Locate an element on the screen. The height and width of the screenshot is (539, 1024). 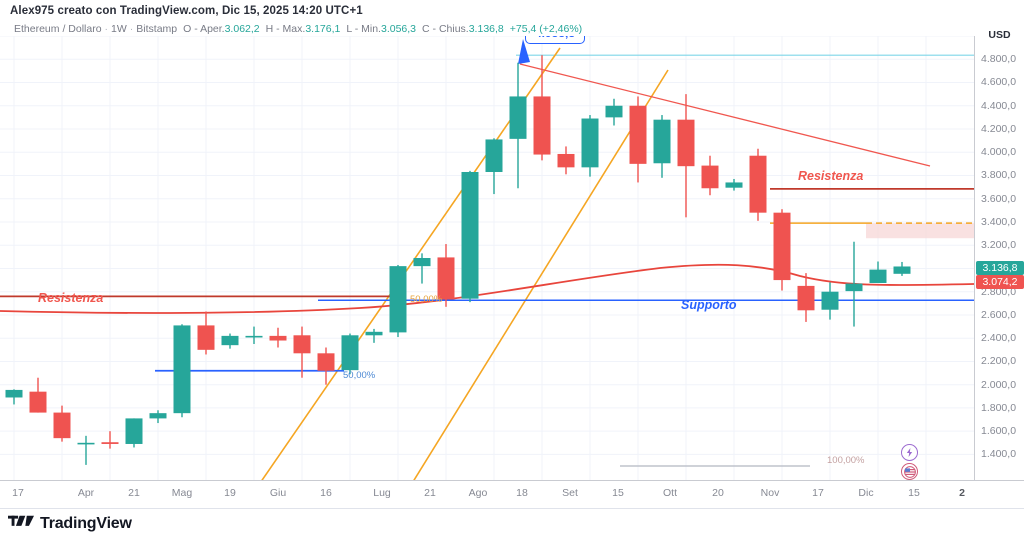
footer-bar: TradingView is located at coordinates (512, 523).